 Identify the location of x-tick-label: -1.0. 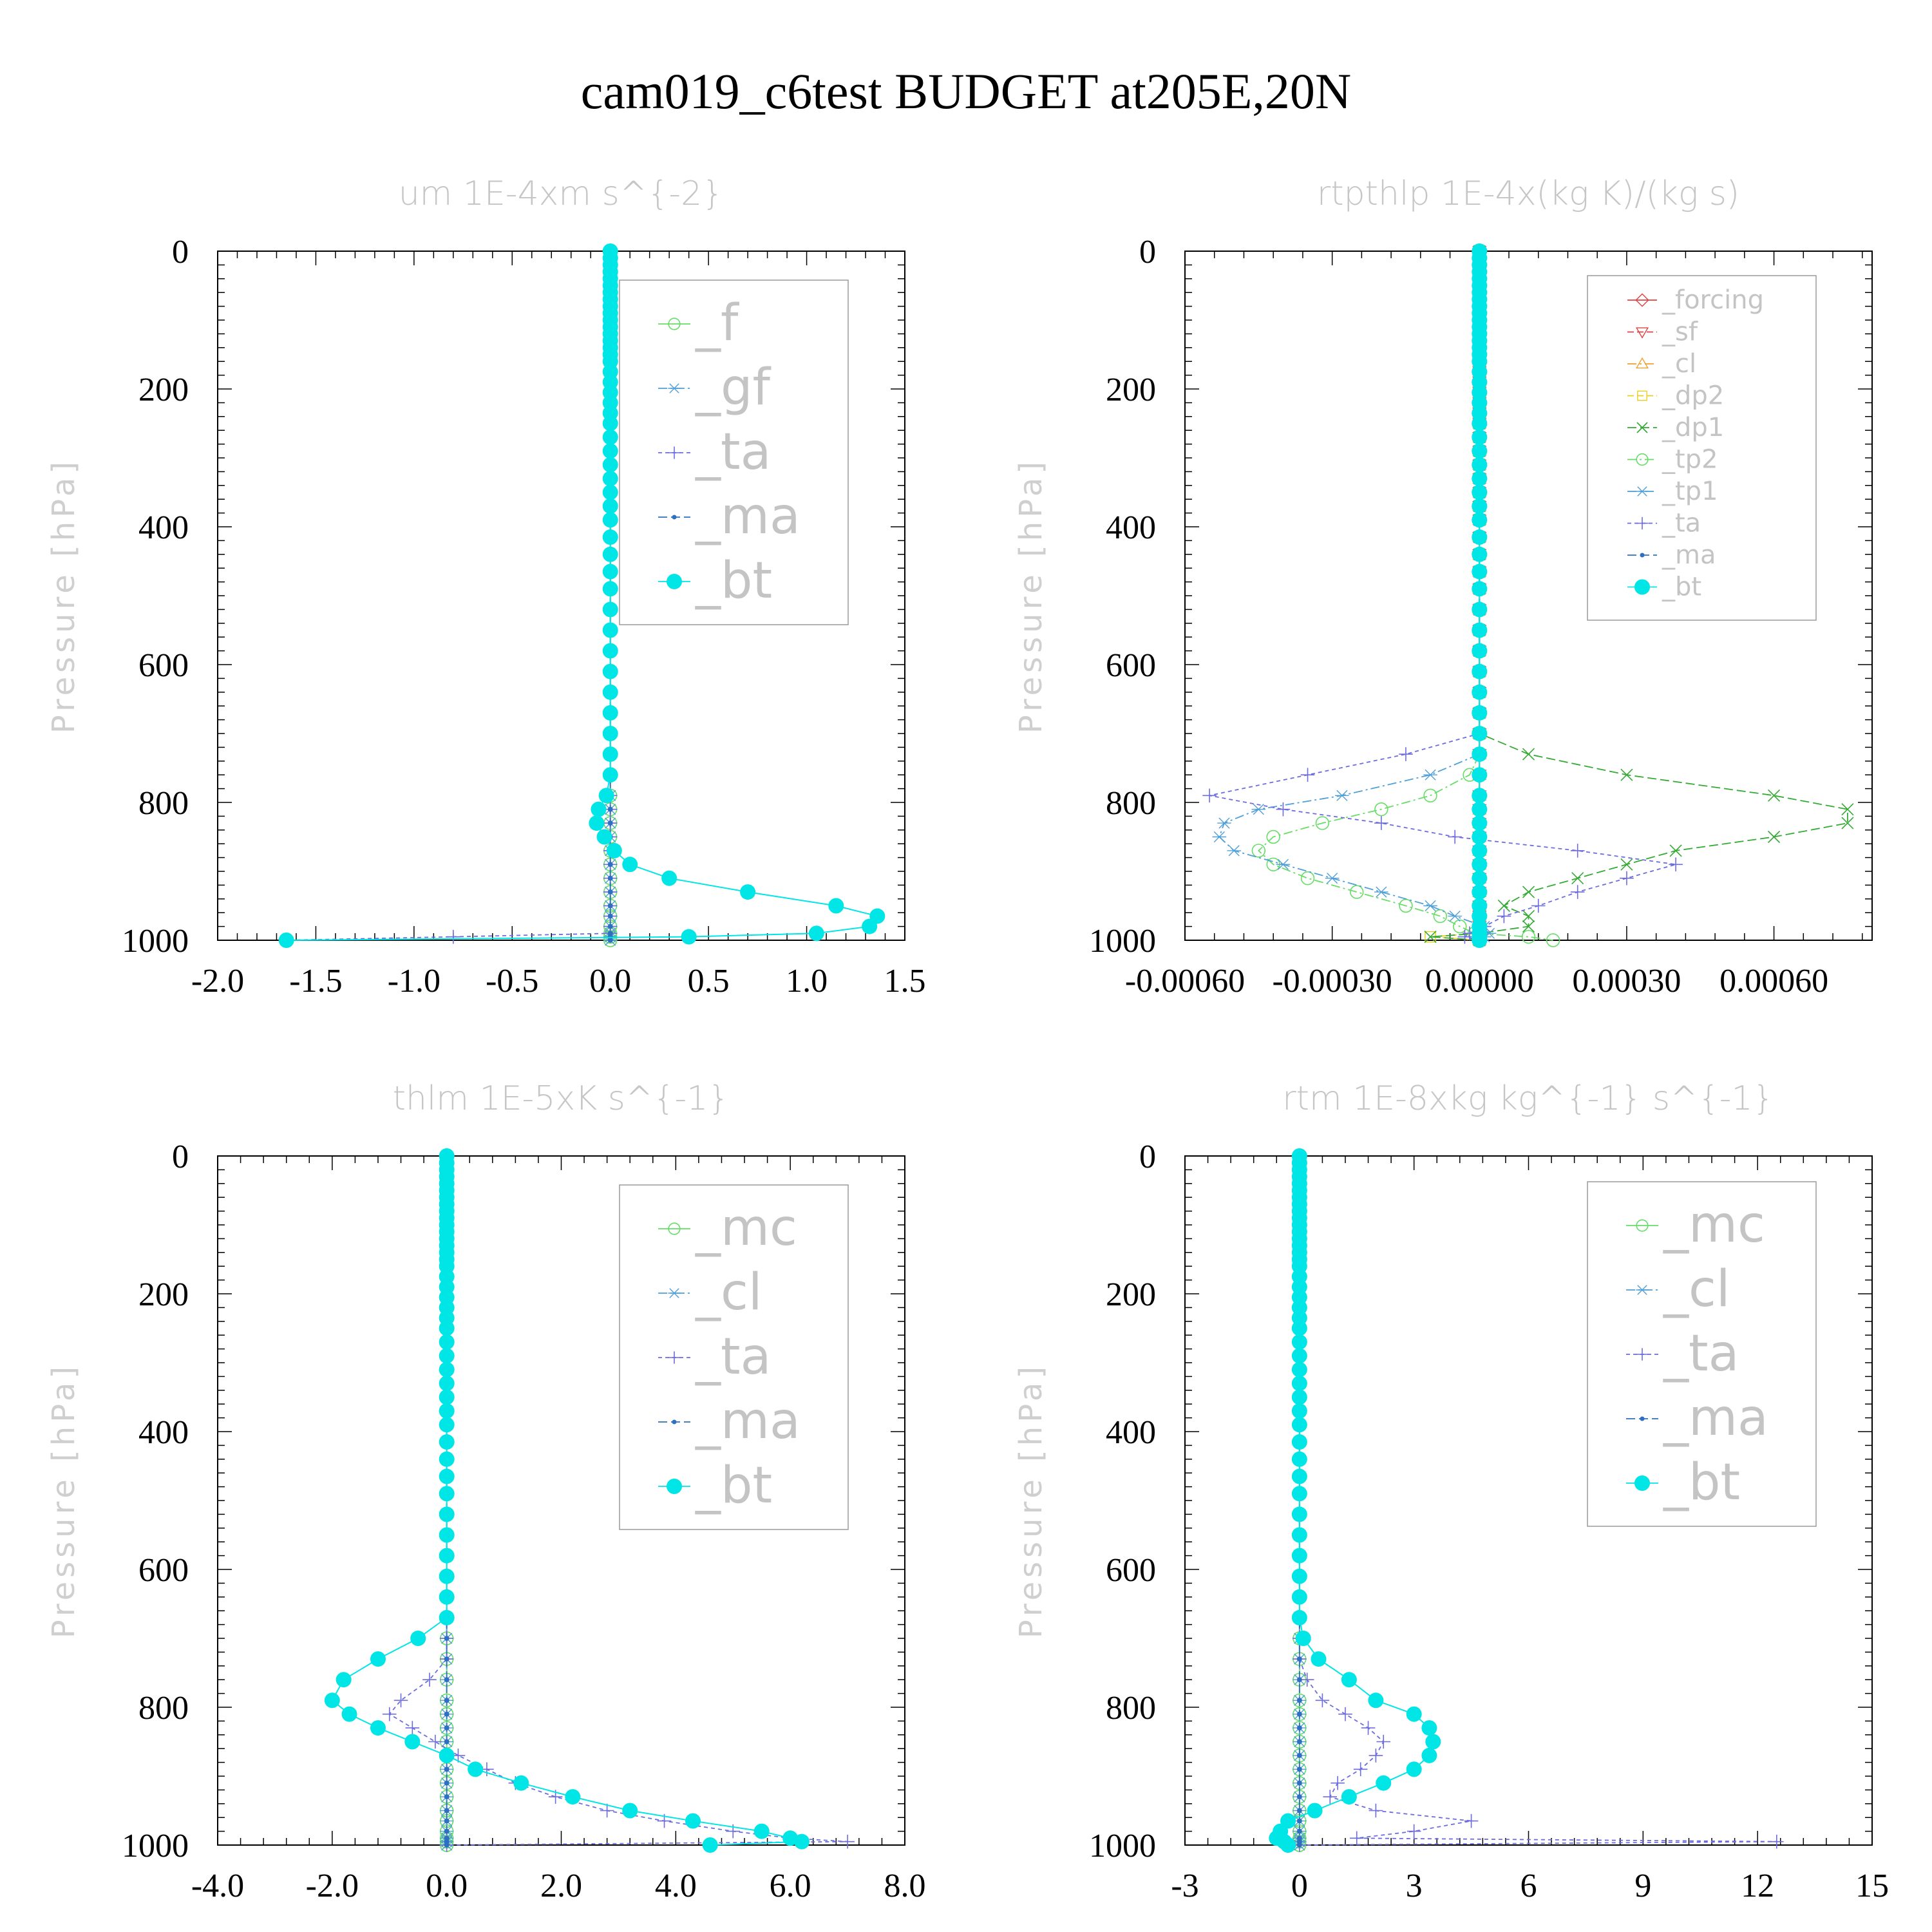
(414, 981).